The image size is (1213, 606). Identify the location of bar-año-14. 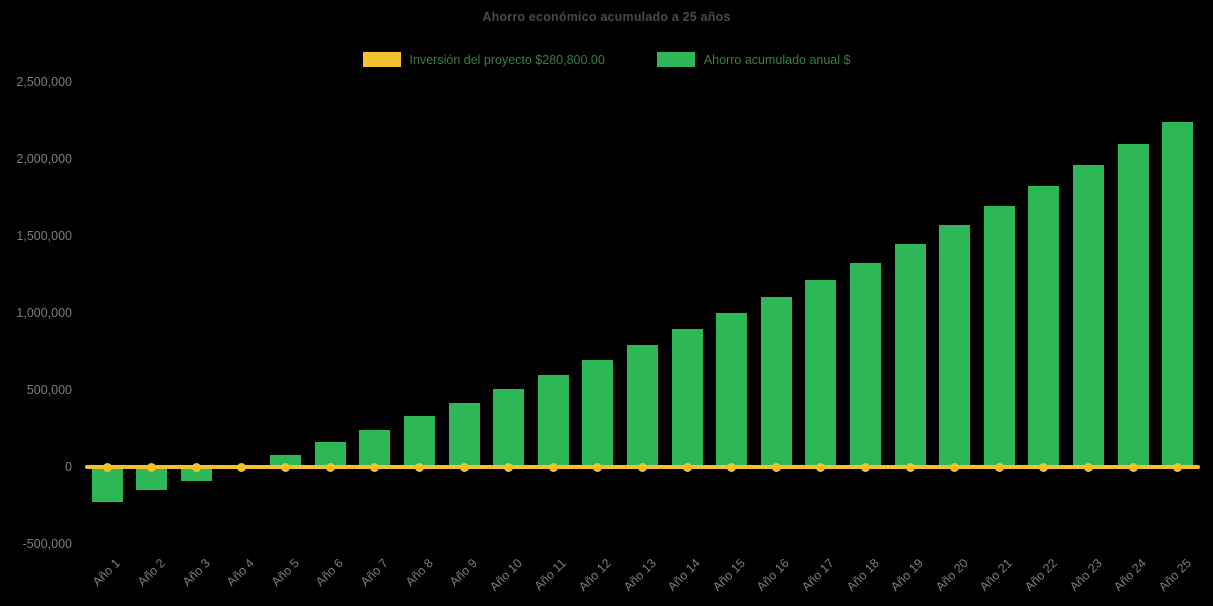
(687, 398).